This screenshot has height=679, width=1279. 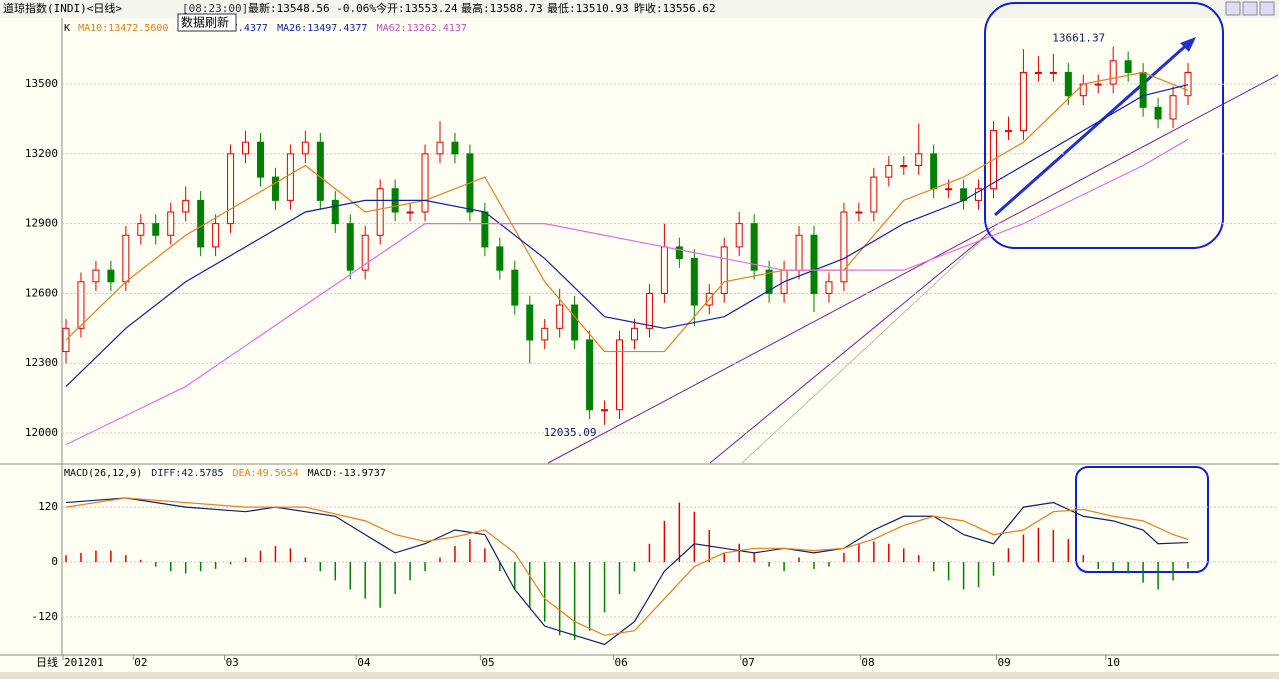 What do you see at coordinates (41, 362) in the screenshot?
I see `y-tick-label: 12300` at bounding box center [41, 362].